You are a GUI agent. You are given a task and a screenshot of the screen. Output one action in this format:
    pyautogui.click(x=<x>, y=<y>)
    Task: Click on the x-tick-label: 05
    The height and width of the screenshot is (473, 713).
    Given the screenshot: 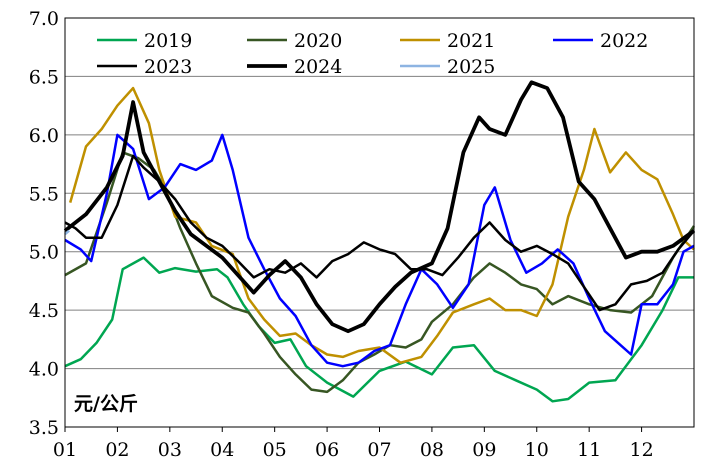 What is the action you would take?
    pyautogui.click(x=275, y=450)
    